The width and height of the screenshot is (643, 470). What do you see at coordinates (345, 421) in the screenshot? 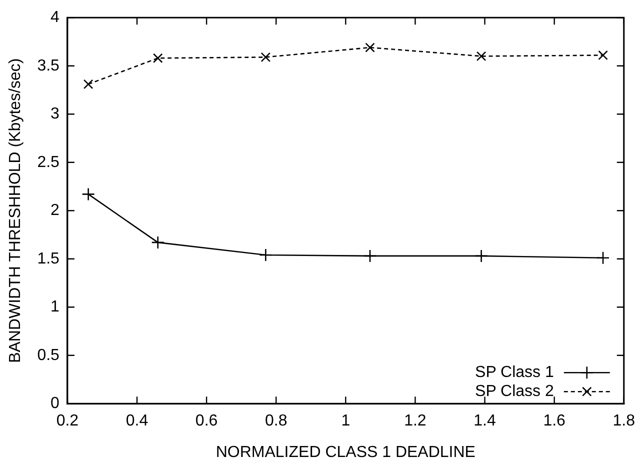
I see `x-tick-label: 1` at bounding box center [345, 421].